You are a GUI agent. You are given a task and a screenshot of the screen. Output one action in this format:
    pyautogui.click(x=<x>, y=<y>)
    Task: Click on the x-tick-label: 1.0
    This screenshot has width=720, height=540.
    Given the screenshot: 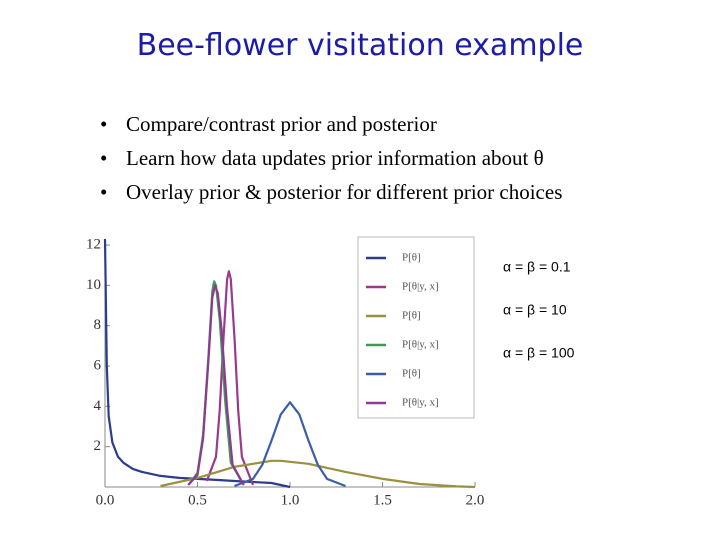 What is the action you would take?
    pyautogui.click(x=290, y=500)
    